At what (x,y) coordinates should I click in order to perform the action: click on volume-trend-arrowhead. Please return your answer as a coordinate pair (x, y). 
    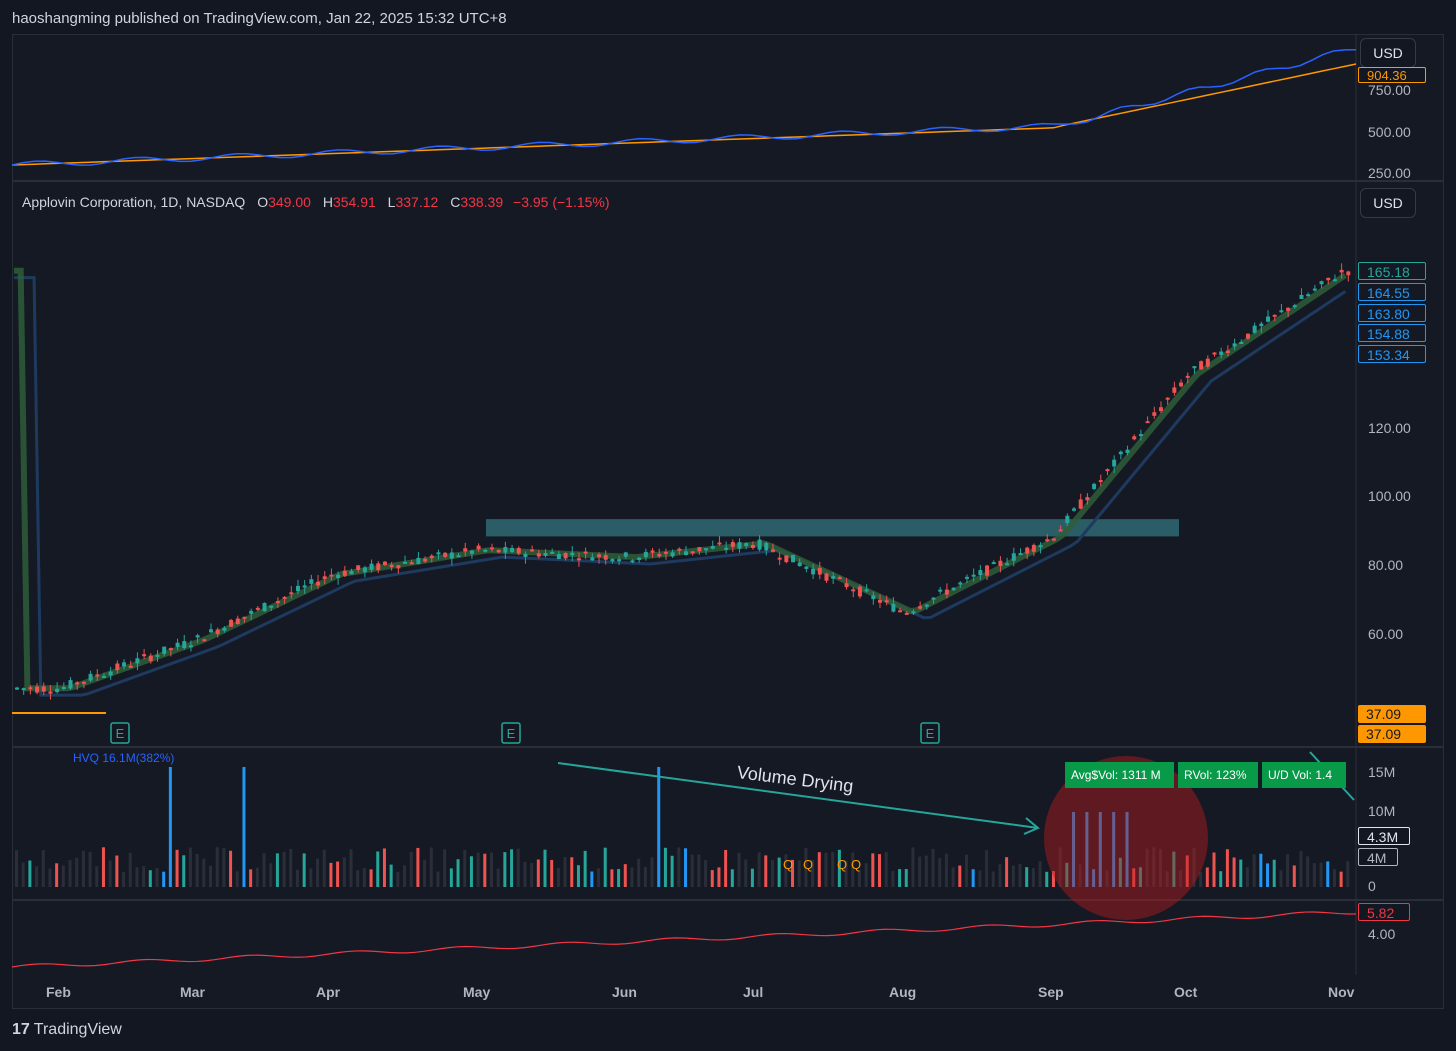
    Looking at the image, I should click on (1031, 826).